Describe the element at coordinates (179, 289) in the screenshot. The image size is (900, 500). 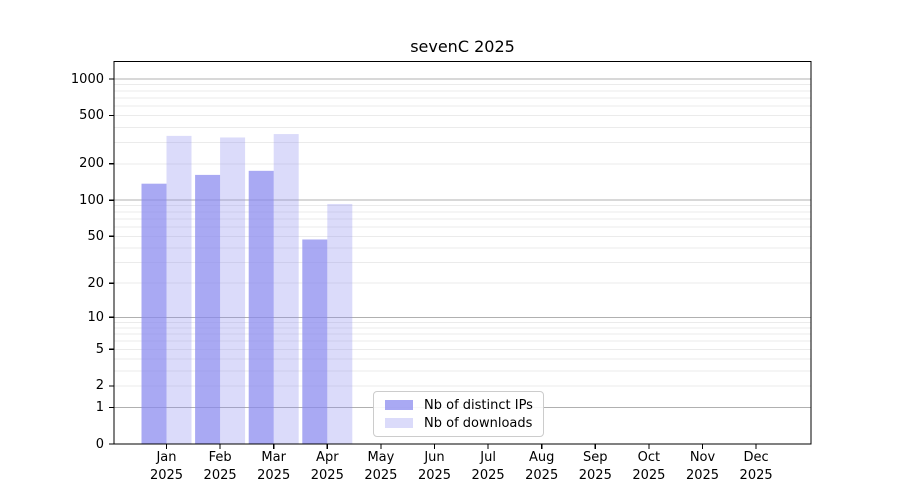
I see `bar-downloads-jan` at that location.